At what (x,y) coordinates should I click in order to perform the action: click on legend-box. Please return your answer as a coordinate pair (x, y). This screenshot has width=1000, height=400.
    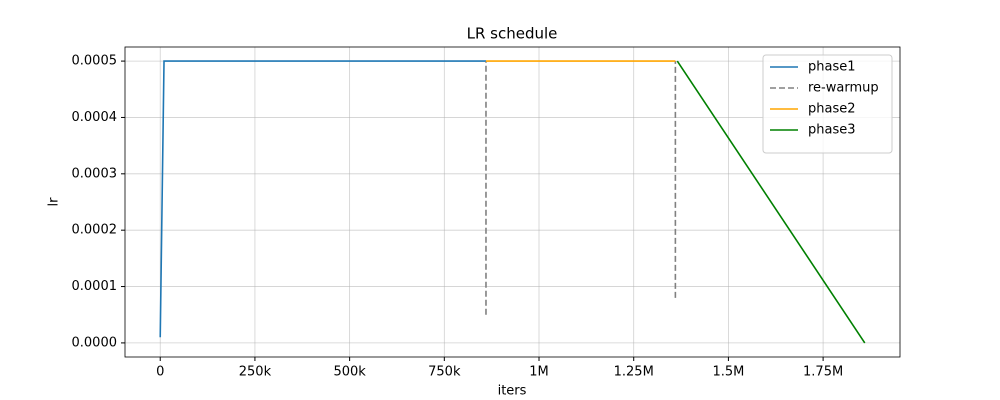
    Looking at the image, I should click on (827, 104).